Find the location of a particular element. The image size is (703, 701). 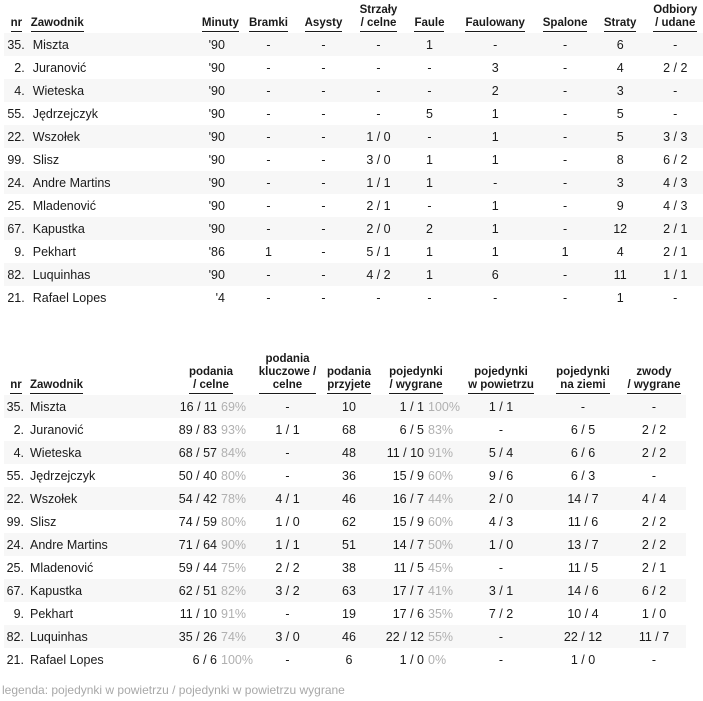

table-row: 67. Kapustka '90- -2 / 0 2 1-12 2 / 1 is located at coordinates (353, 228).